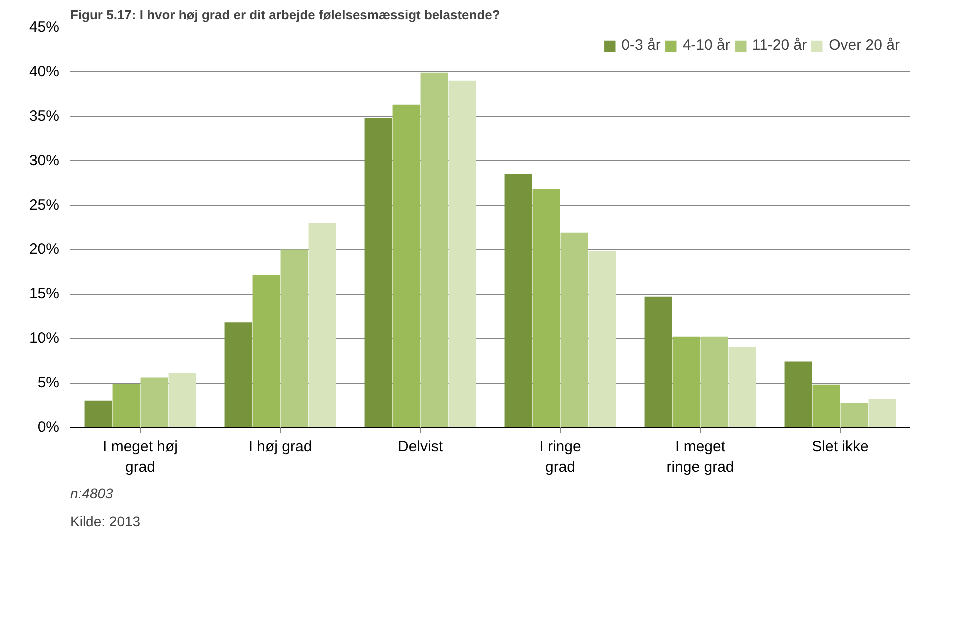 Image resolution: width=957 pixels, height=628 pixels. I want to click on x-tick-label: I meget ringe grad, so click(700, 457).